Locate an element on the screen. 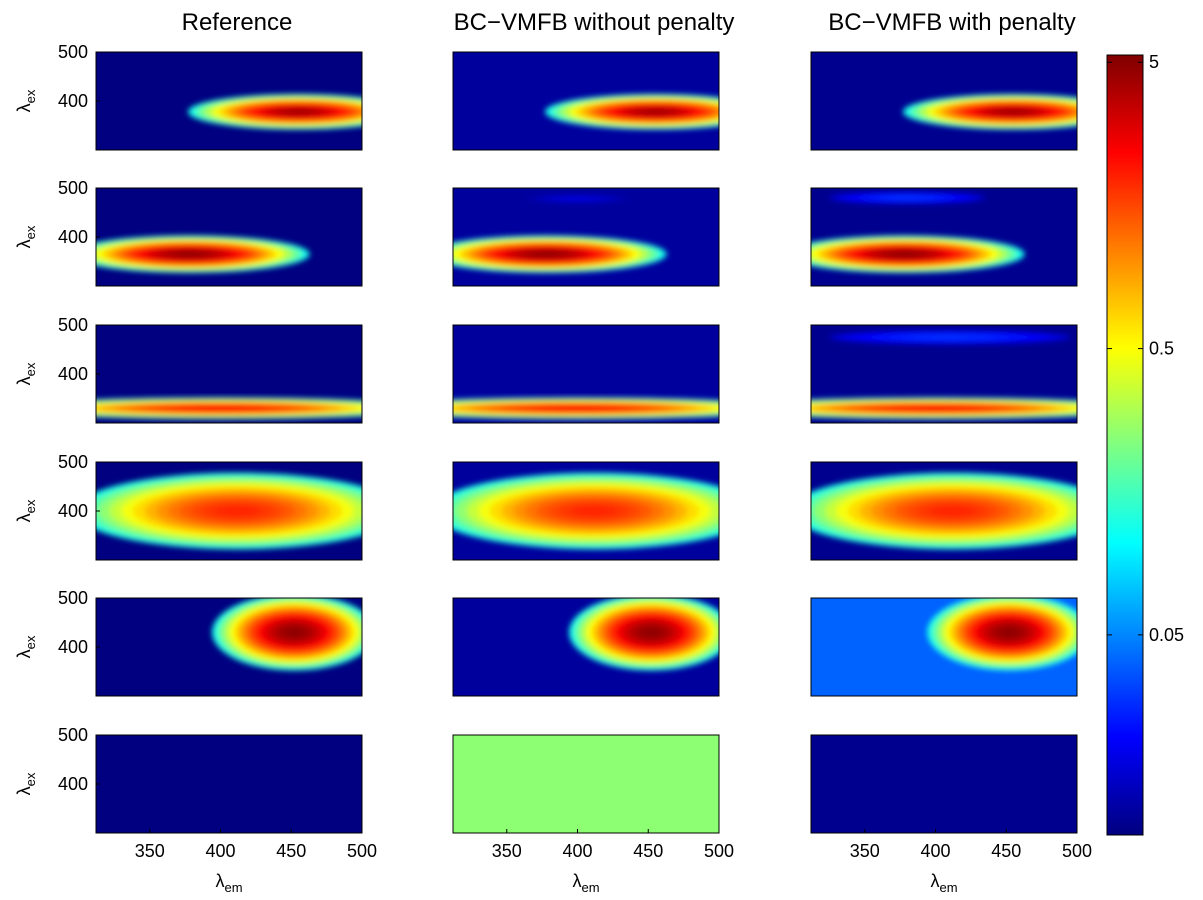 The width and height of the screenshot is (1203, 900). colorbar-tick-label: 0.05 is located at coordinates (1166, 635).